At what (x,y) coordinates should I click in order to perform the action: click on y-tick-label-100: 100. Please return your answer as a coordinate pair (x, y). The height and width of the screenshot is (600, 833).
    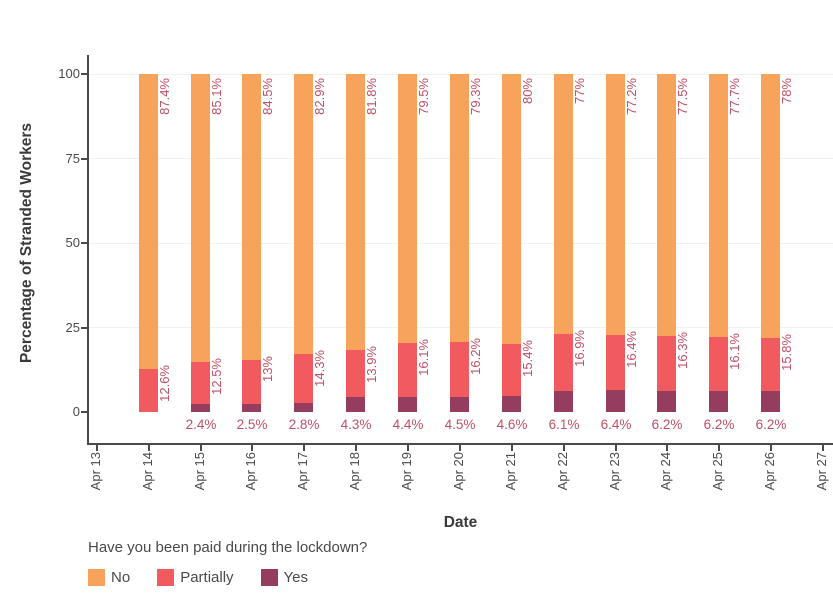
    Looking at the image, I should click on (69, 73).